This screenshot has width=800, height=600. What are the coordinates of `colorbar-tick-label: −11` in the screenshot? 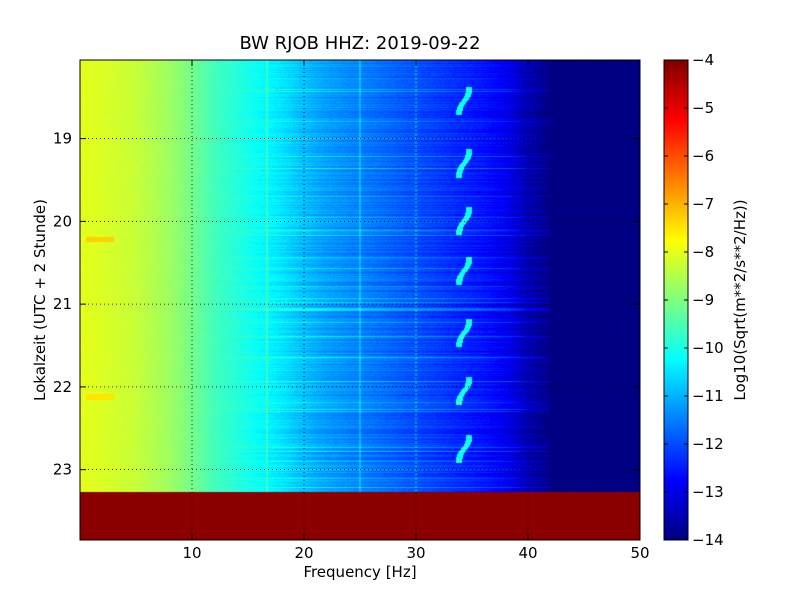 It's located at (708, 396).